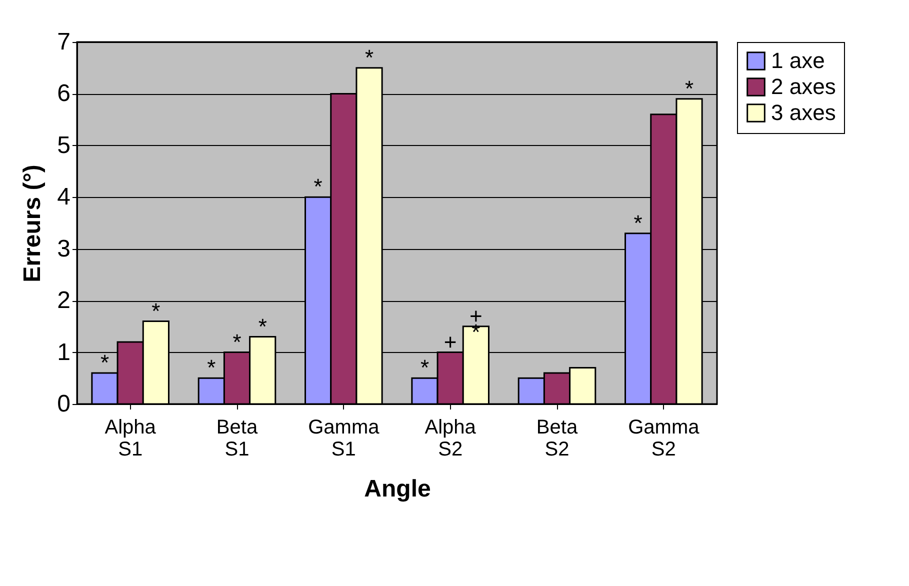 This screenshot has width=909, height=586. What do you see at coordinates (450, 438) in the screenshot?
I see `x-tick-label: Alpha S2` at bounding box center [450, 438].